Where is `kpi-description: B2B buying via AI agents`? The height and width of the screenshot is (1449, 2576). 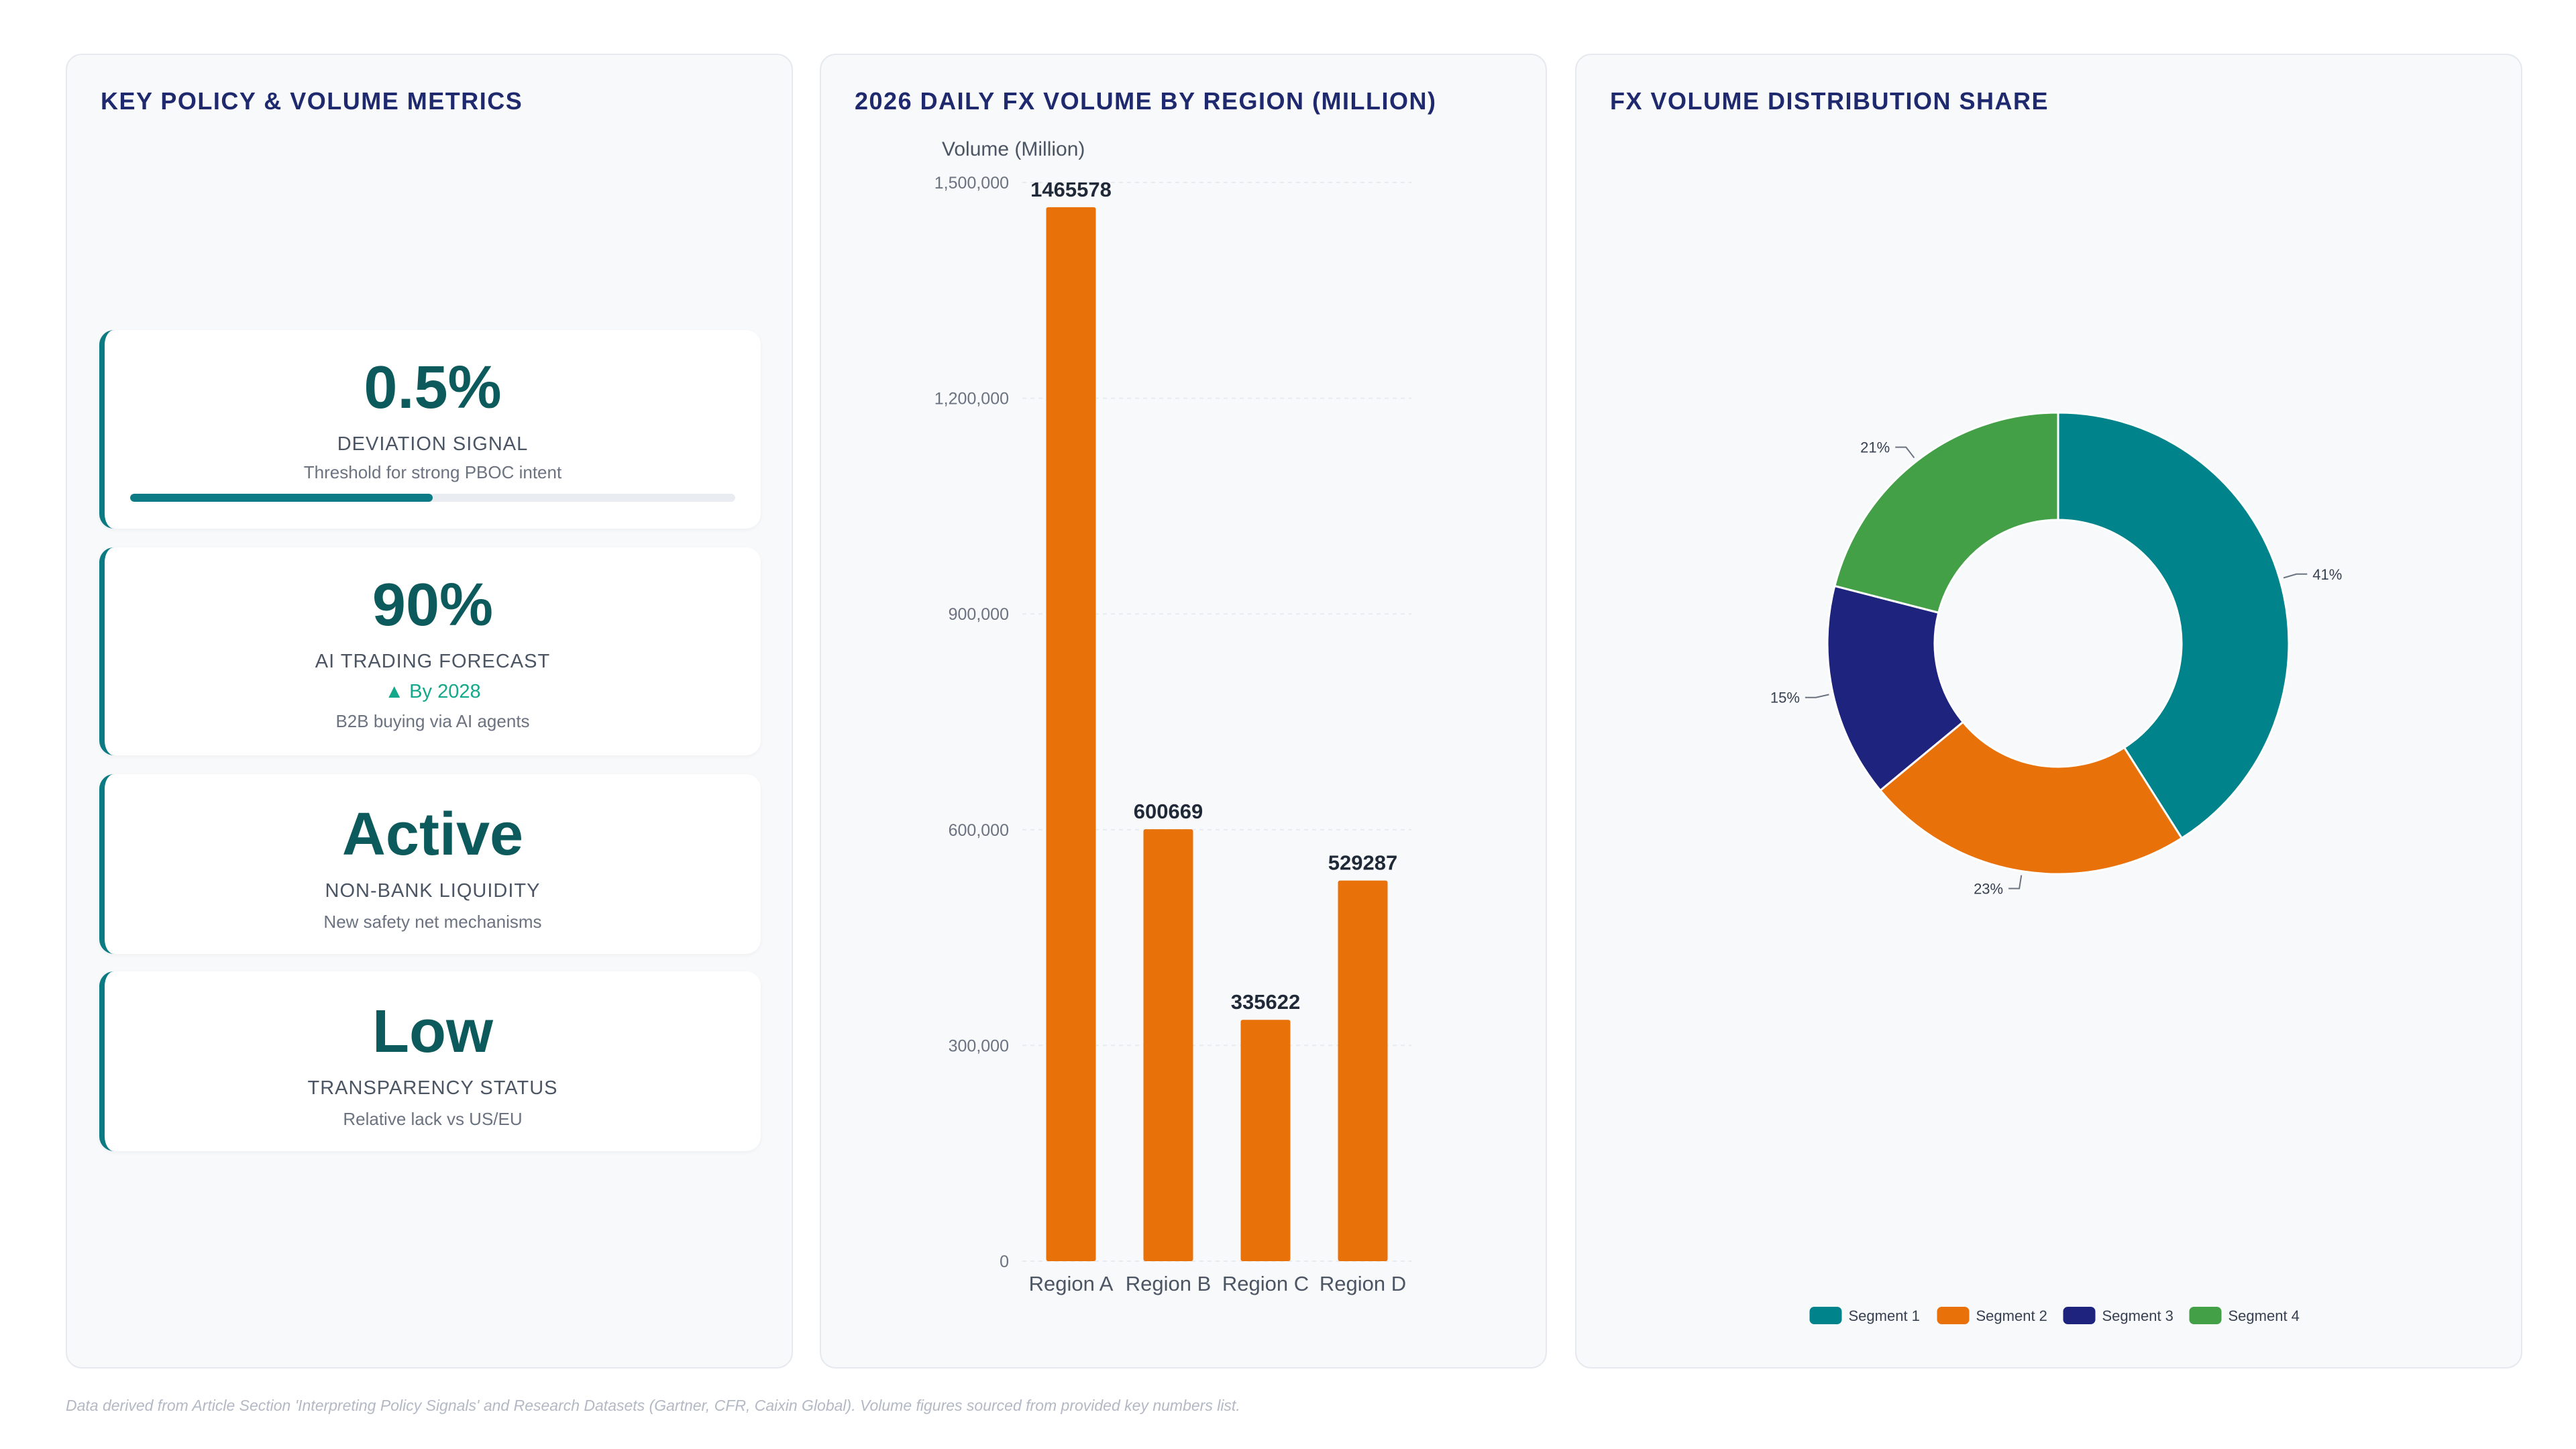 kpi-description: B2B buying via AI agents is located at coordinates (432, 721).